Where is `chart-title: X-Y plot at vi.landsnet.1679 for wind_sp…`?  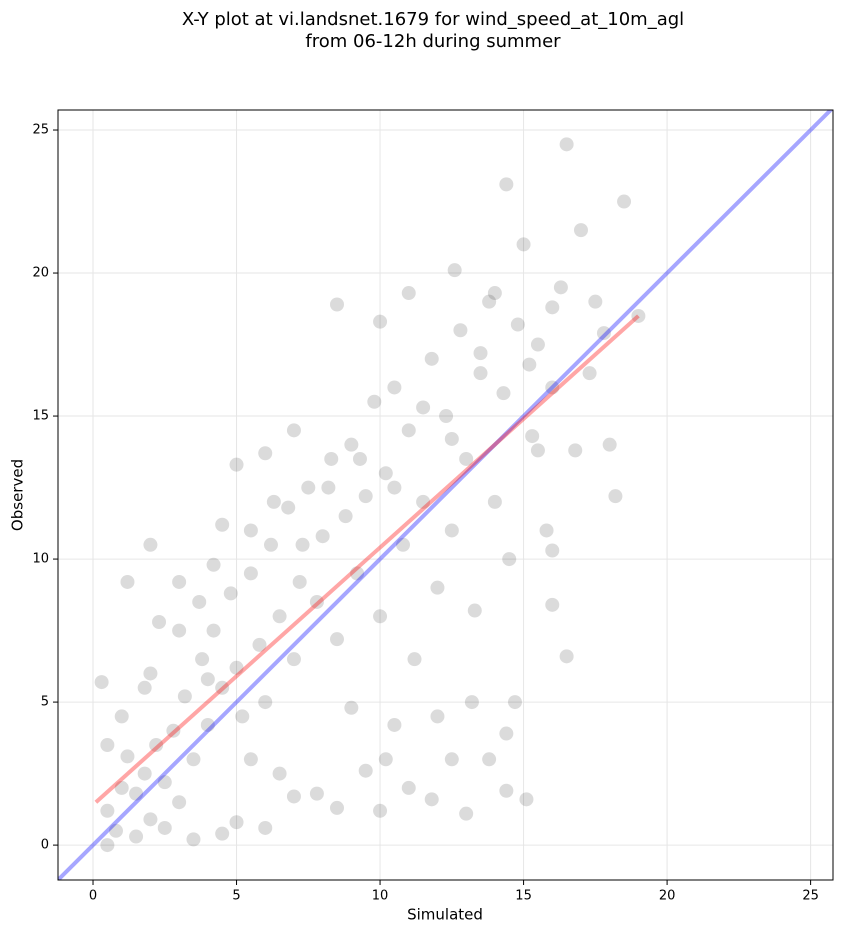 chart-title: X-Y plot at vi.landsnet.1679 for wind_sp… is located at coordinates (433, 19).